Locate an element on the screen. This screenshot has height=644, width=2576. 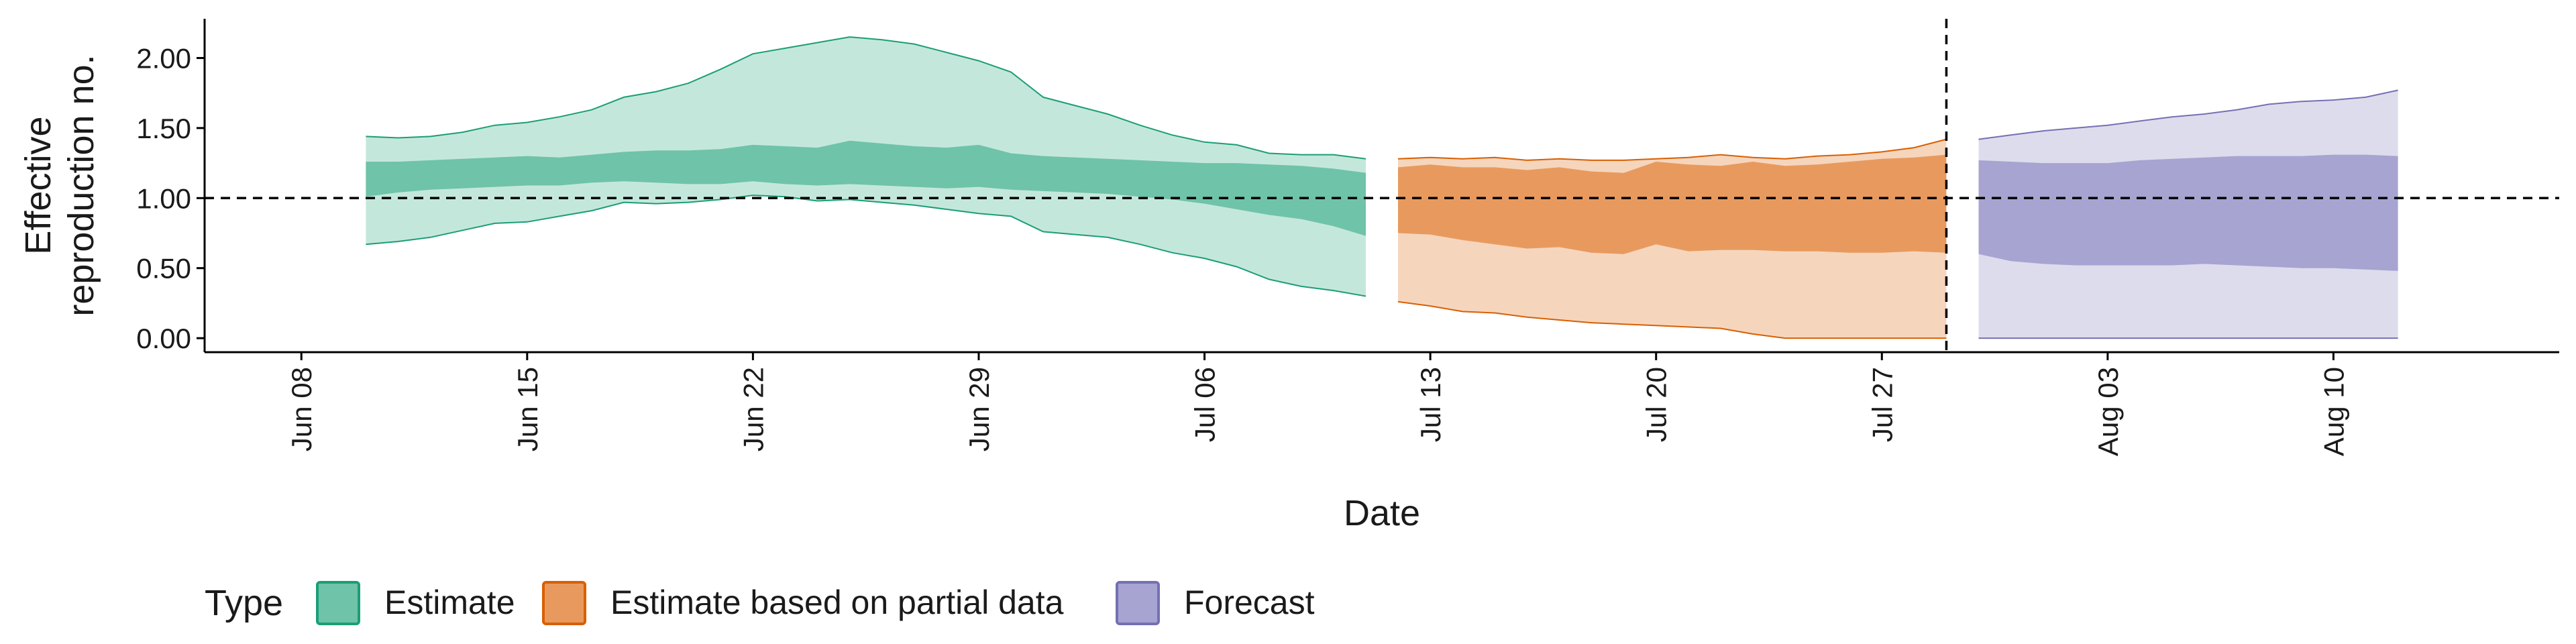
x-tick-label: Jun 08 is located at coordinates (301, 409).